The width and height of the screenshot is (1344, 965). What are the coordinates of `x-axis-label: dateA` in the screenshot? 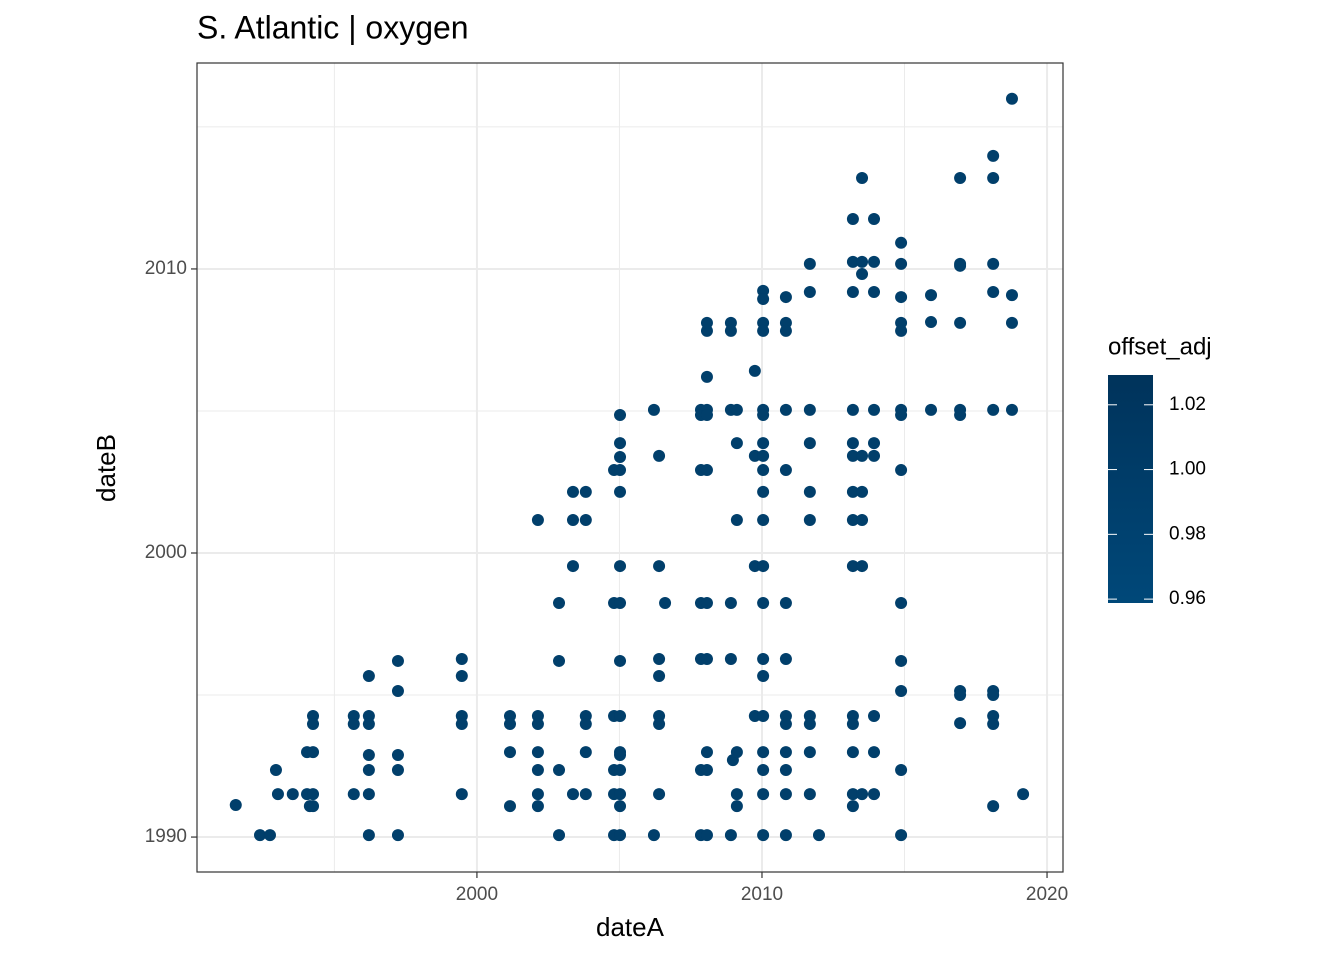 It's located at (630, 927).